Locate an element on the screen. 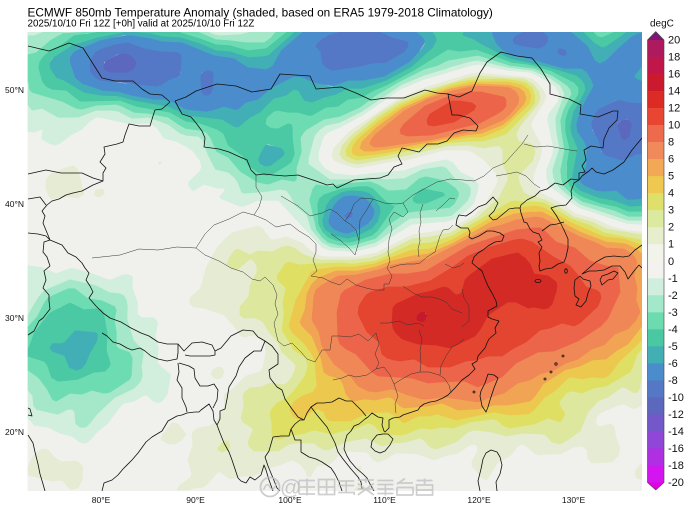 Image resolution: width=690 pixels, height=510 pixels. svg-text: 90°E is located at coordinates (195, 500).